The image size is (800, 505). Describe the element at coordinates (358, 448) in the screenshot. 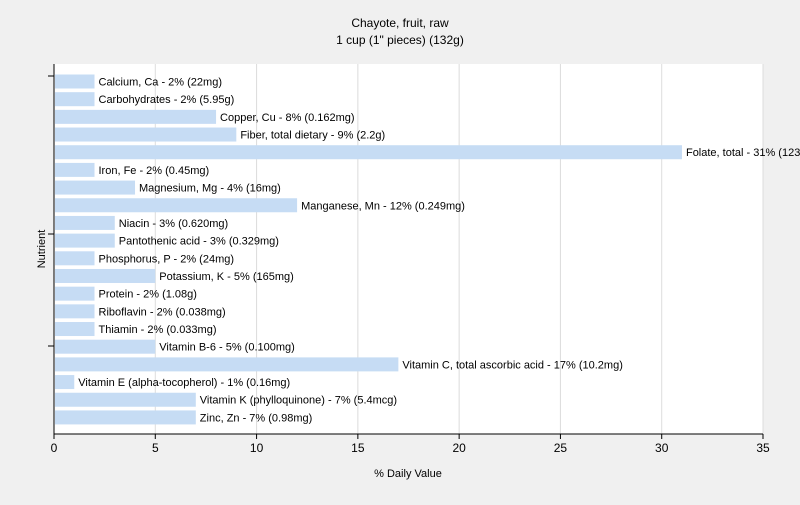

I see `x-tick-label: 15` at that location.